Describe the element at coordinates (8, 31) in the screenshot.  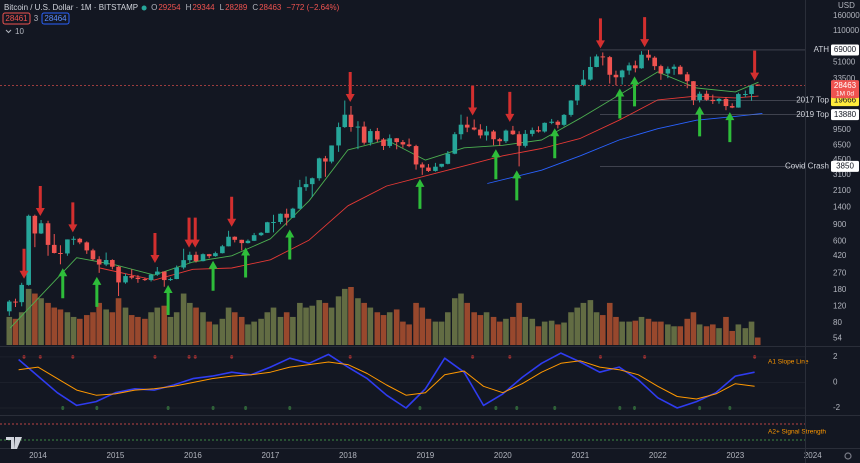
I see `collapse-toggle` at that location.